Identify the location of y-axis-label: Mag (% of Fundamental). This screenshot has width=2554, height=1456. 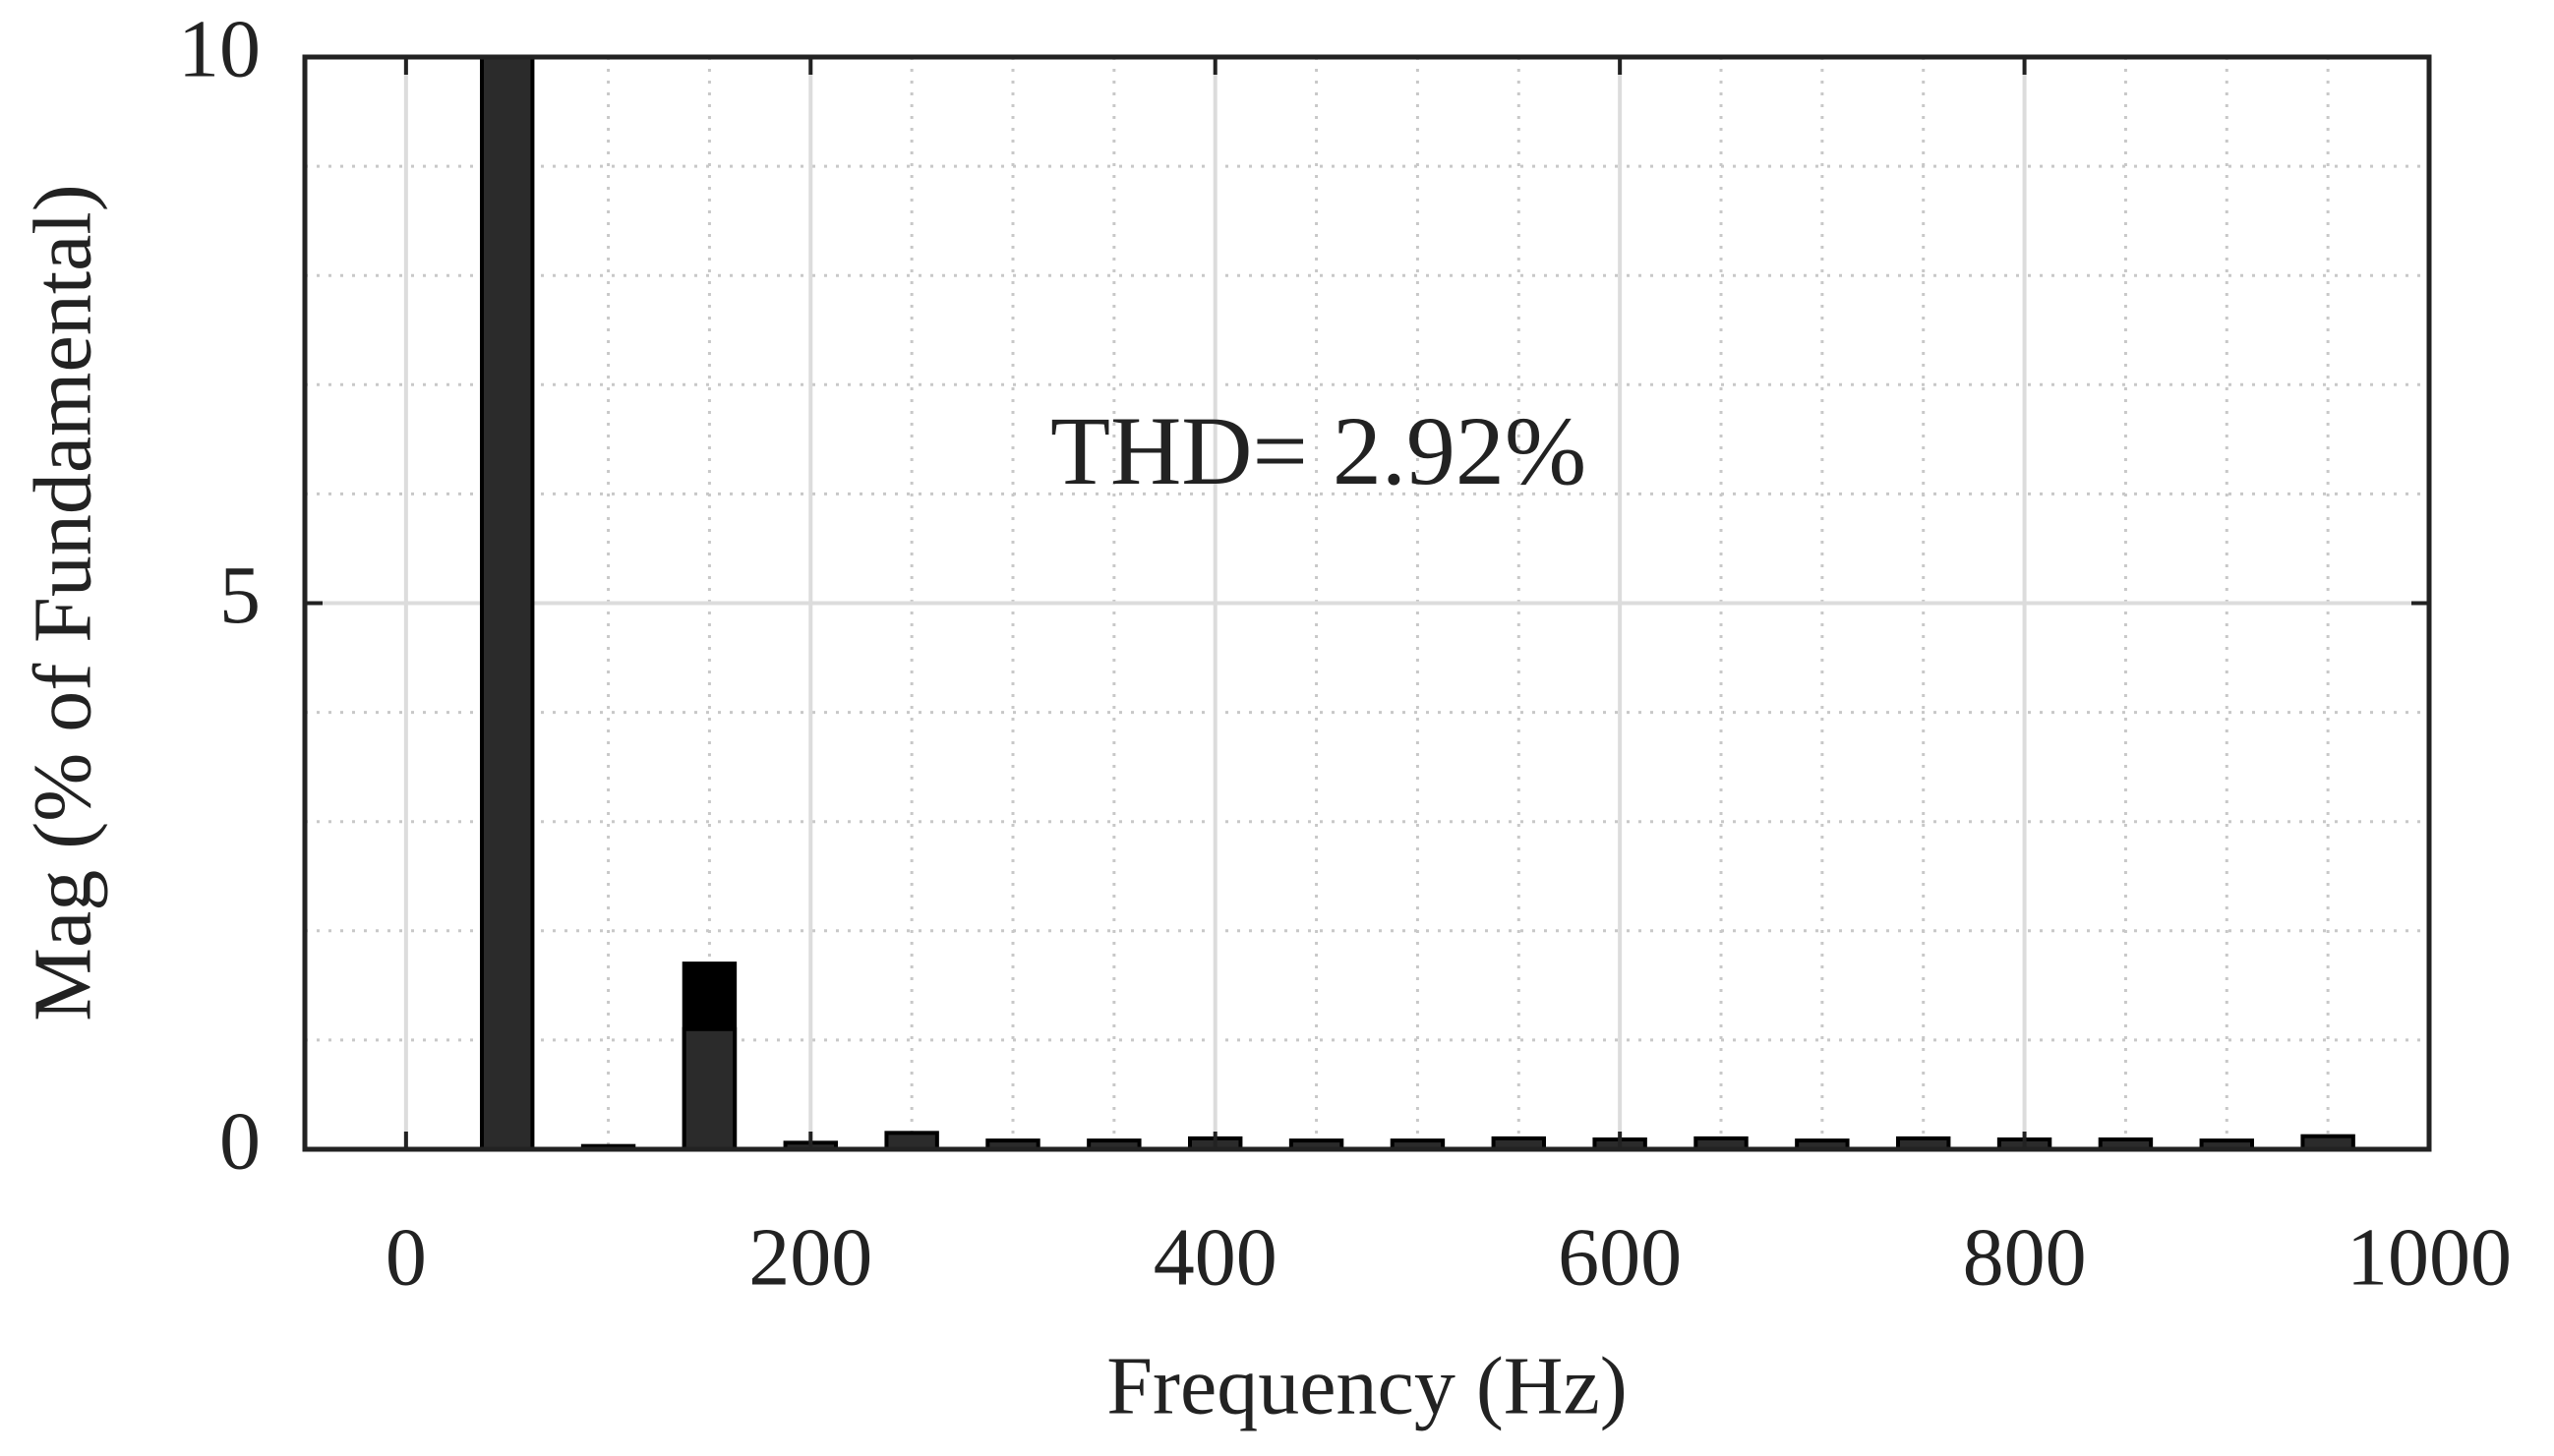
(62, 602).